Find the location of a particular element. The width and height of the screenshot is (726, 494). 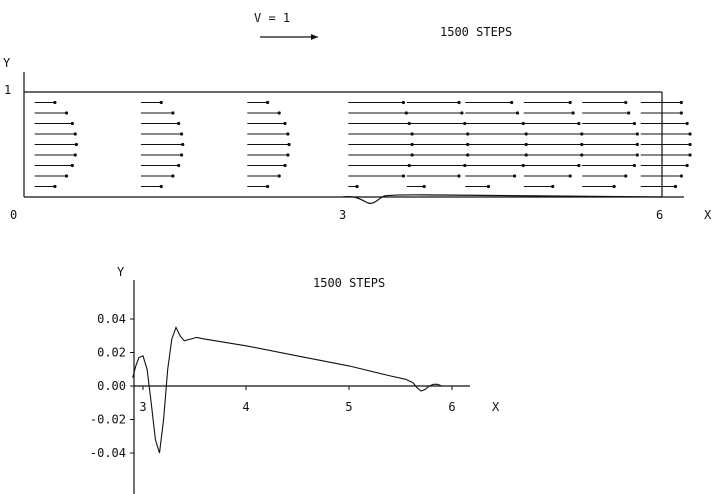

x-tick: 4 is located at coordinates (246, 400).